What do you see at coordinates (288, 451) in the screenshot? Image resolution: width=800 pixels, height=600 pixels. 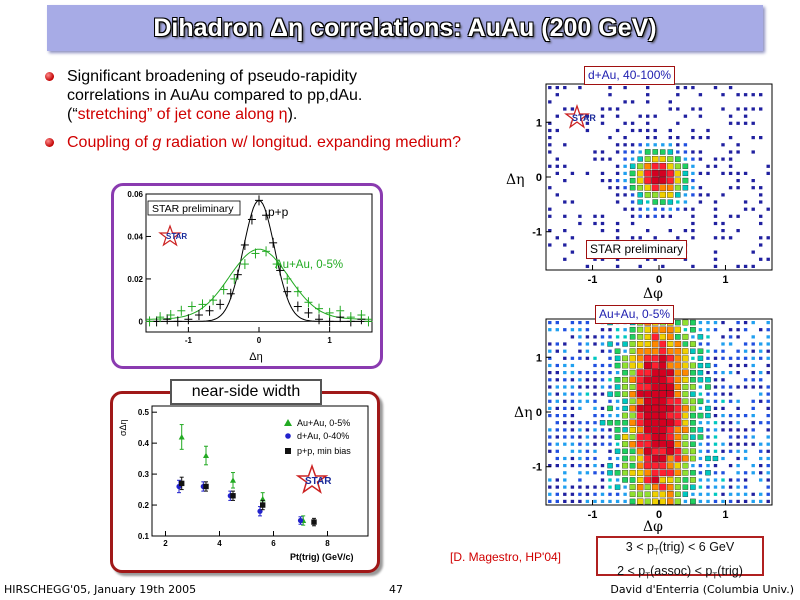 I see `legend-marker-pp` at bounding box center [288, 451].